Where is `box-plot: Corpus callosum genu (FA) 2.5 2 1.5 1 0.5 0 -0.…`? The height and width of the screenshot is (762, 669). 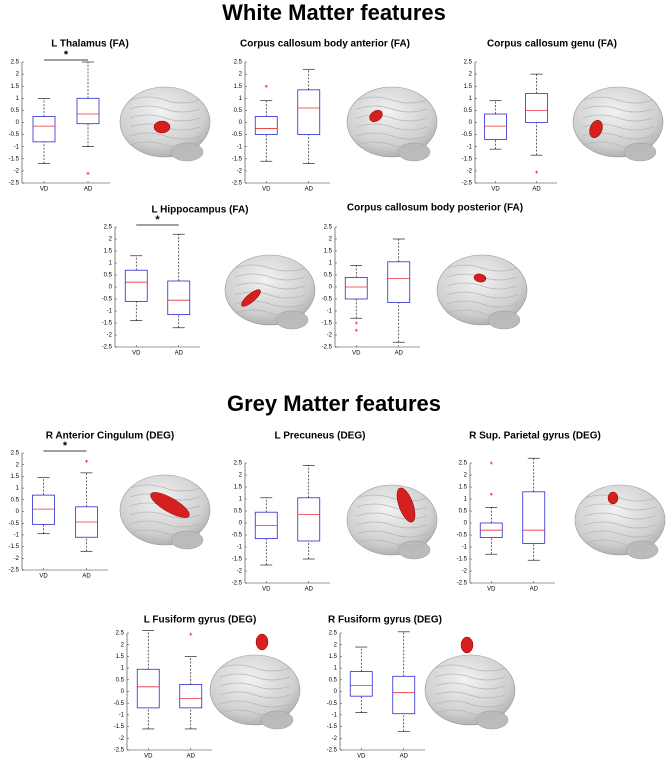
box-plot: Corpus callosum genu (FA) 2.5 2 1.5 1 0.5 0 -0.… is located at coordinates (563, 116).